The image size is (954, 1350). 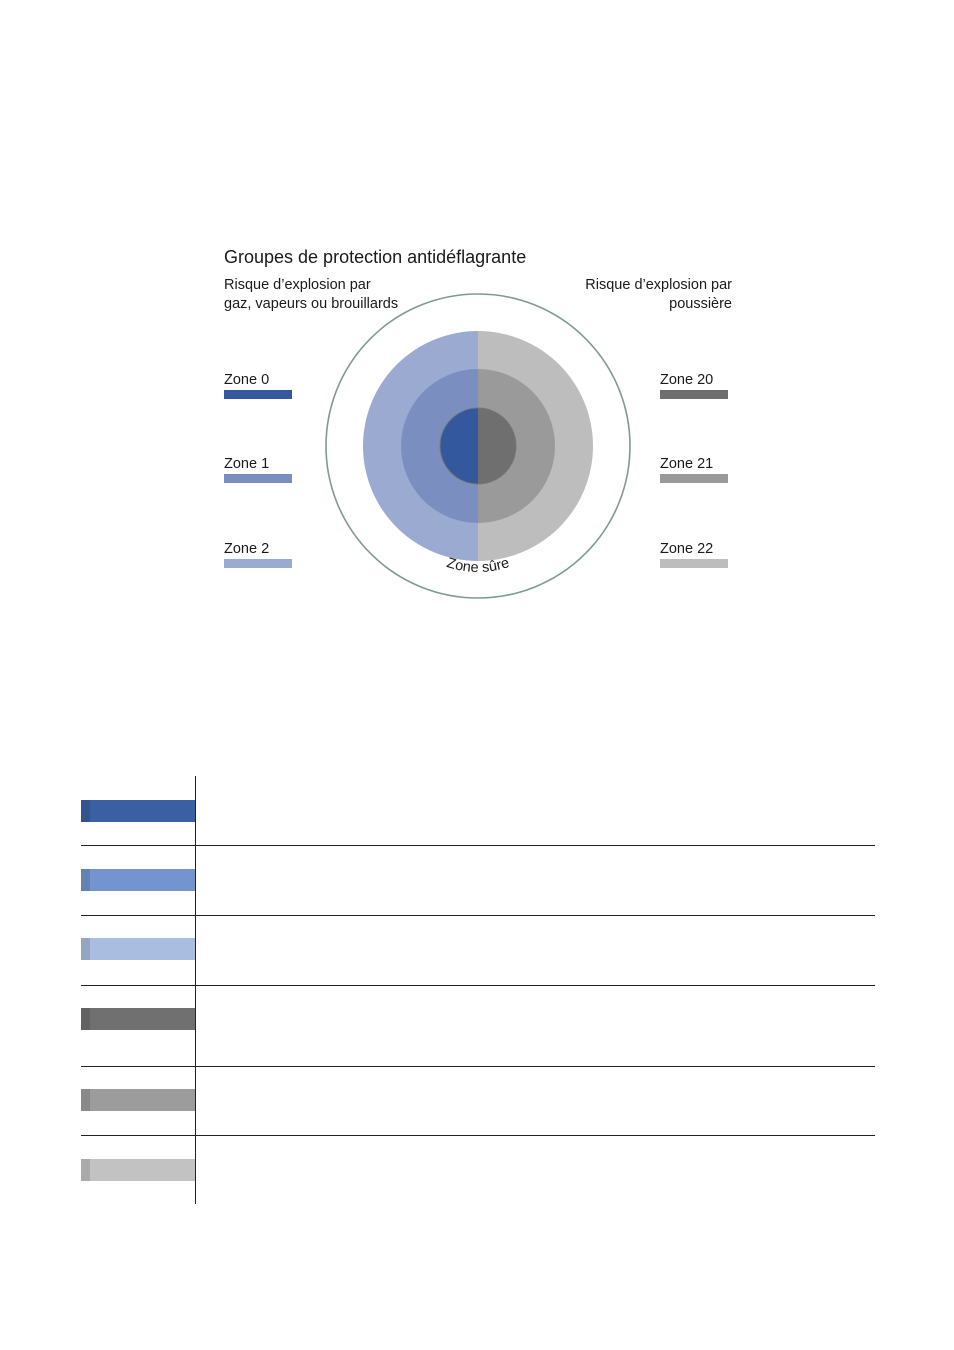 I want to click on safe-zone-label: Zone sûre, so click(x=478, y=565).